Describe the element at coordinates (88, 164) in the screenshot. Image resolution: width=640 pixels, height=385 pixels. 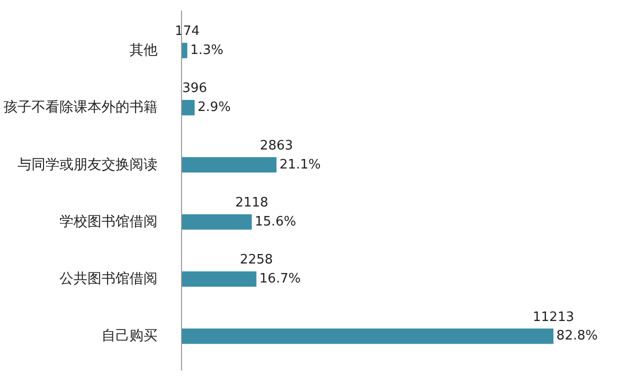
I see `y-tick-label: 与同学或朋友交换阅读` at that location.